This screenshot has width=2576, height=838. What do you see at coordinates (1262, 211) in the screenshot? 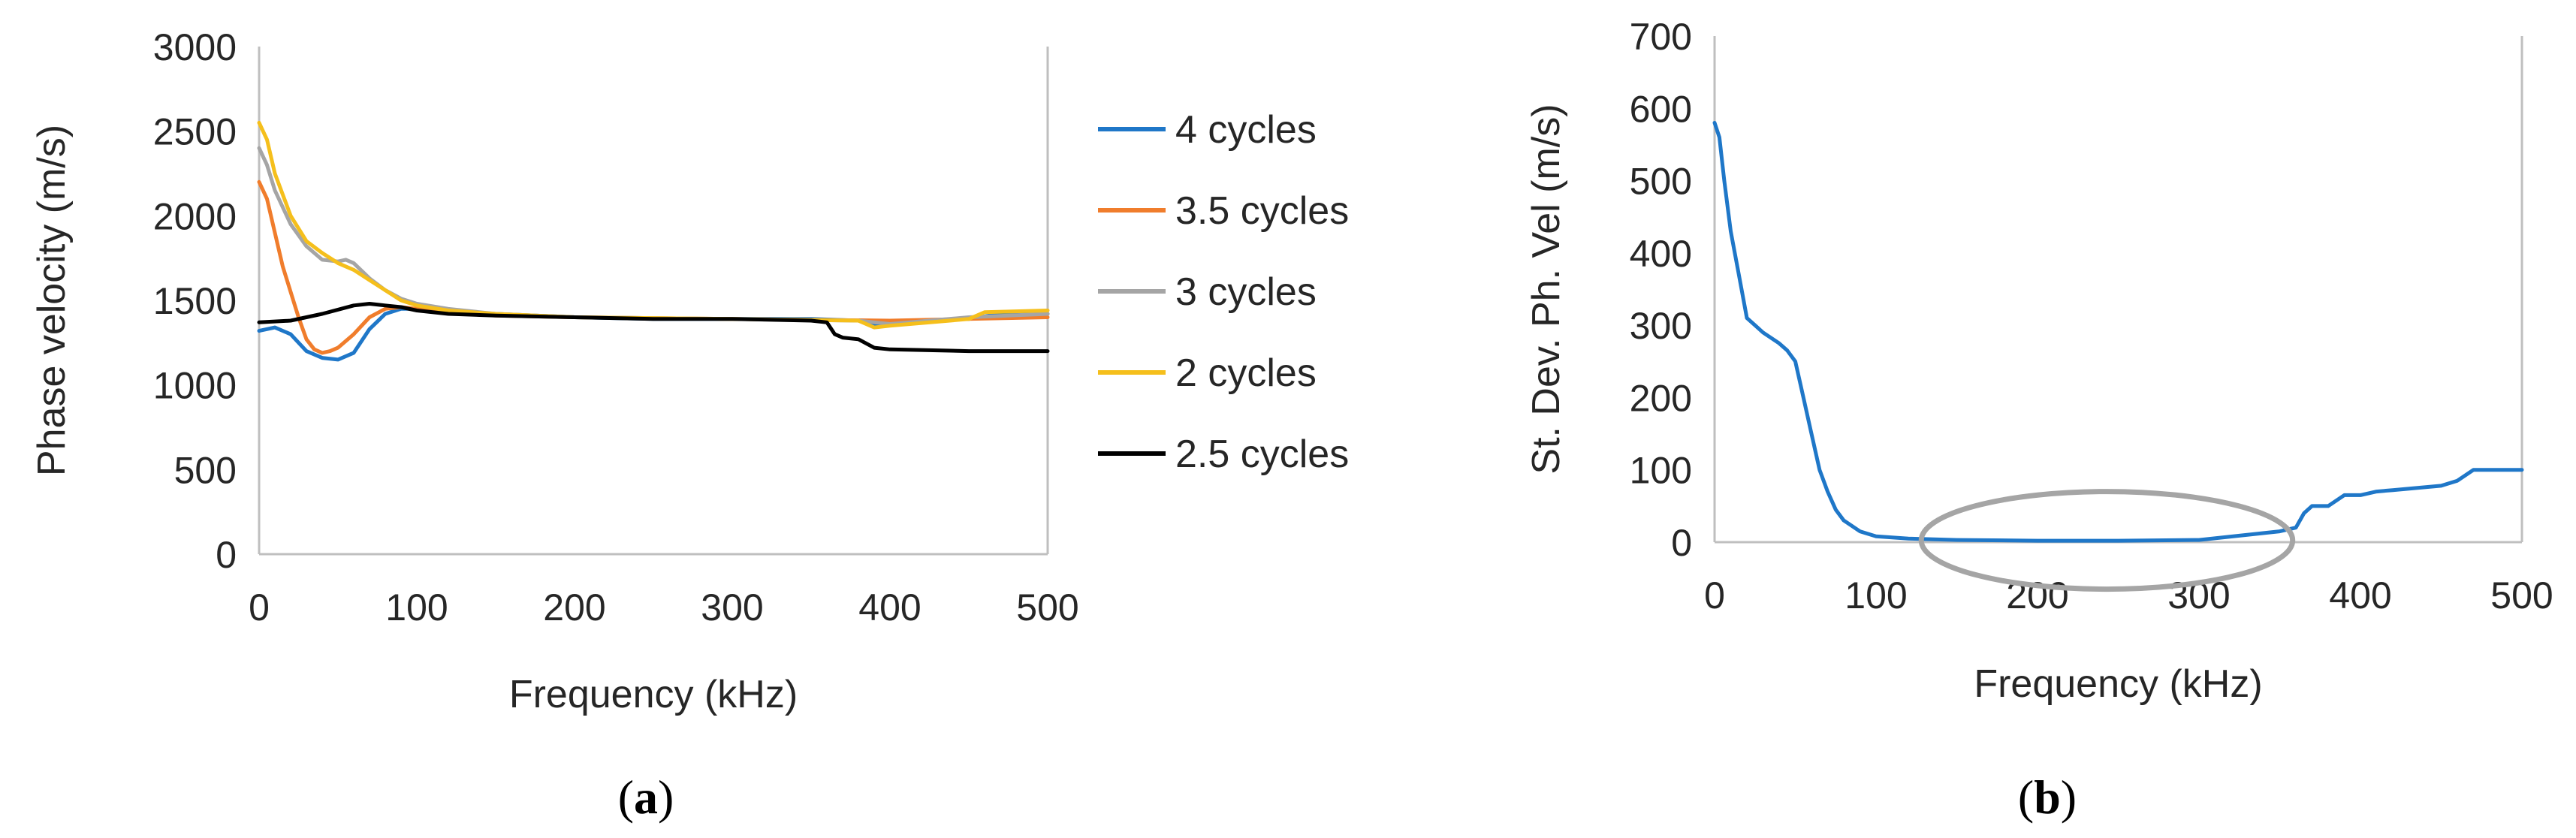
I see `legend-label: 3.5 cycles` at bounding box center [1262, 211].